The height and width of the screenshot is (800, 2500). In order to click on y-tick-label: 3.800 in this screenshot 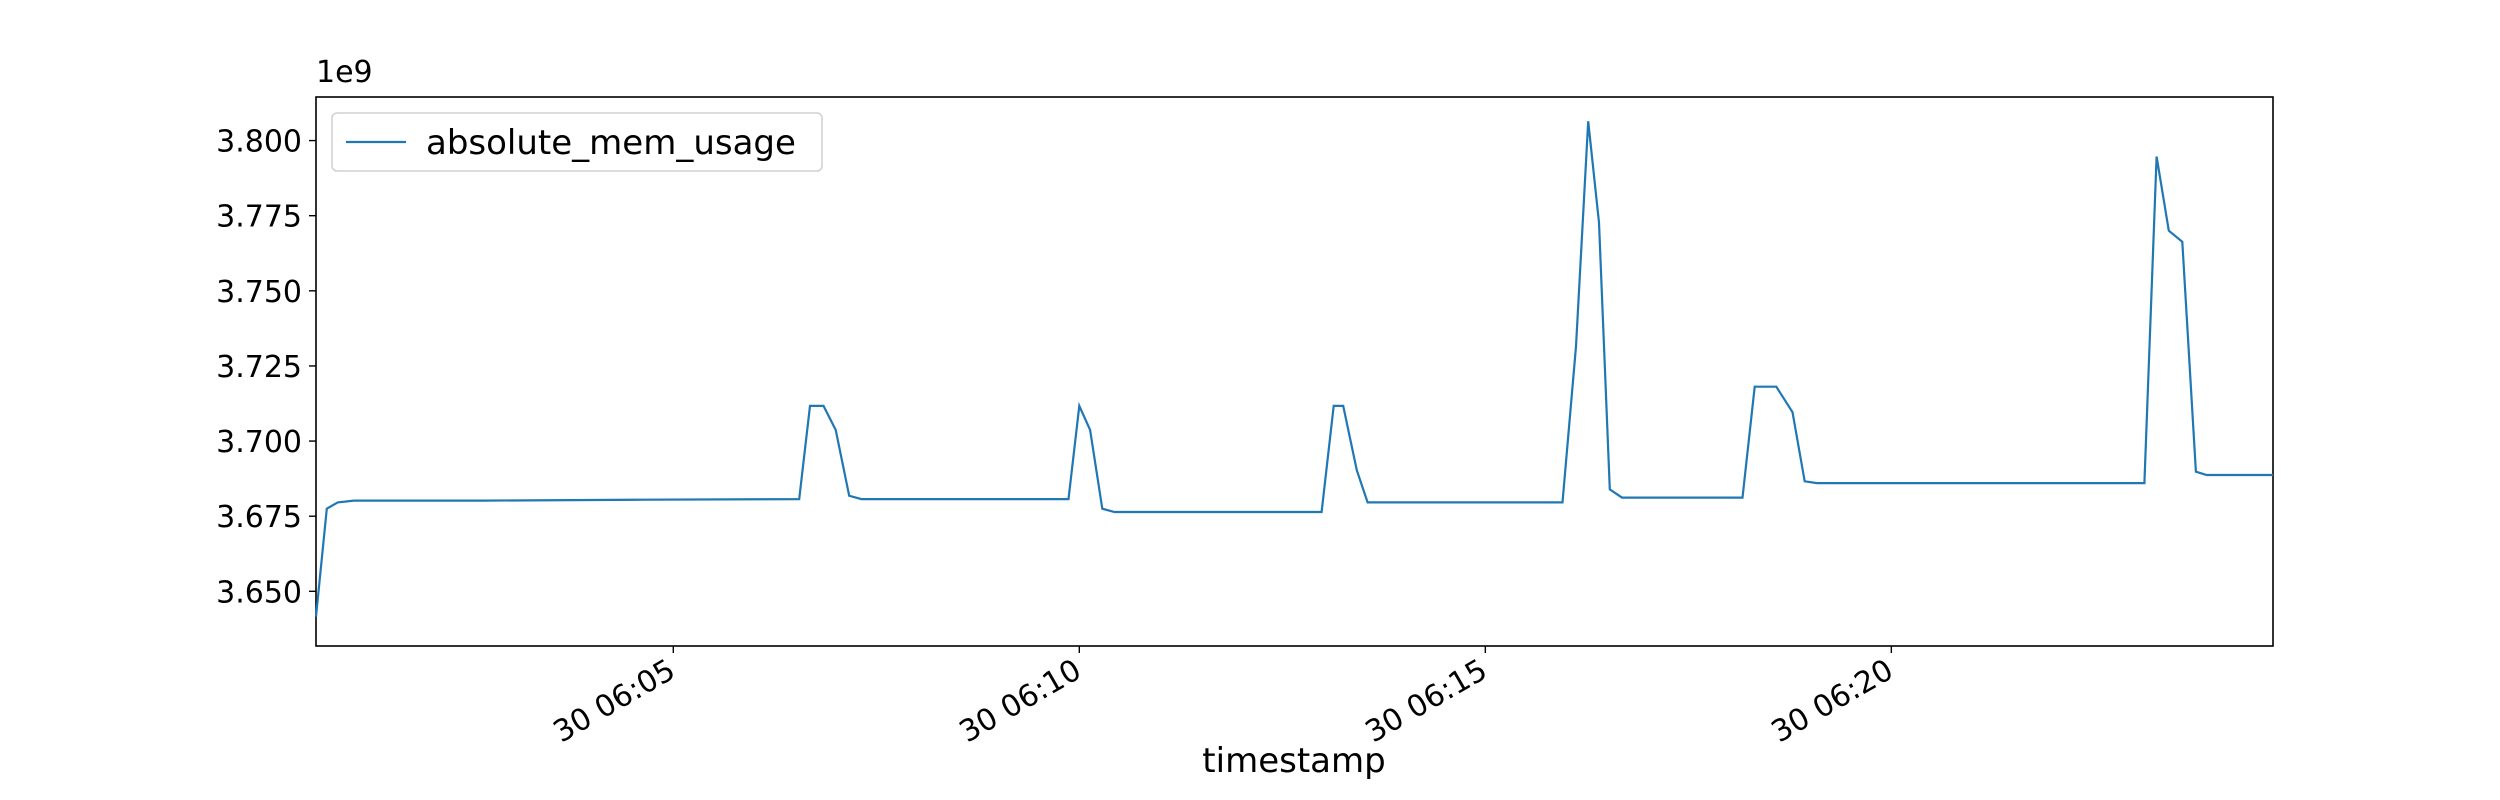, I will do `click(259, 142)`.